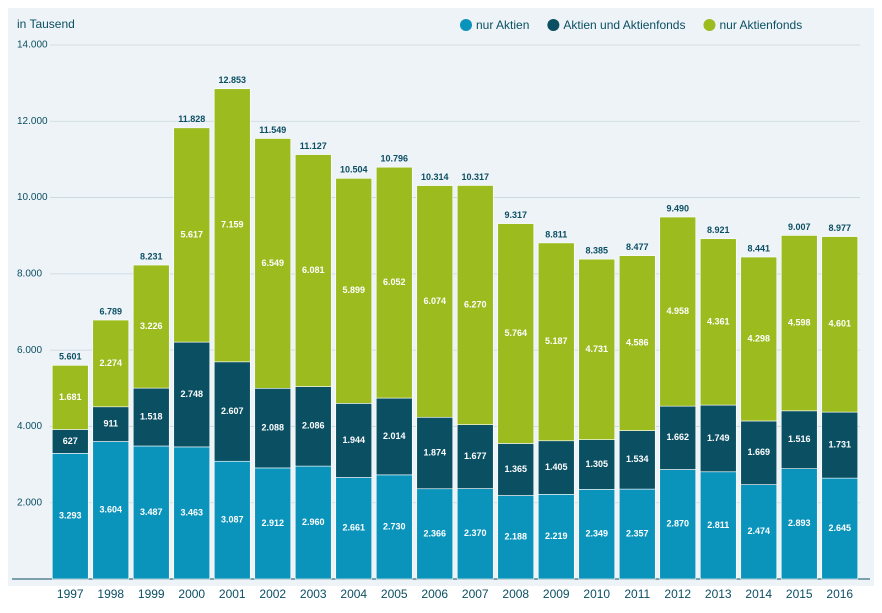  I want to click on value-label: 1.944, so click(353, 440).